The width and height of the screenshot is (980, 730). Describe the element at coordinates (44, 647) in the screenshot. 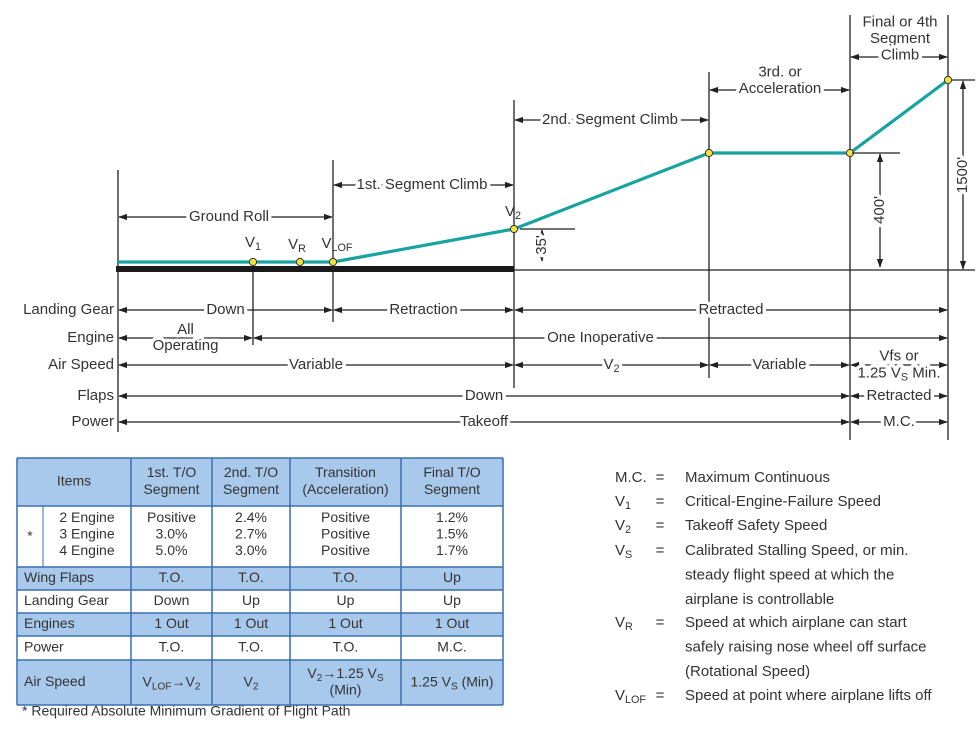

I see `table-row-label: Power` at that location.